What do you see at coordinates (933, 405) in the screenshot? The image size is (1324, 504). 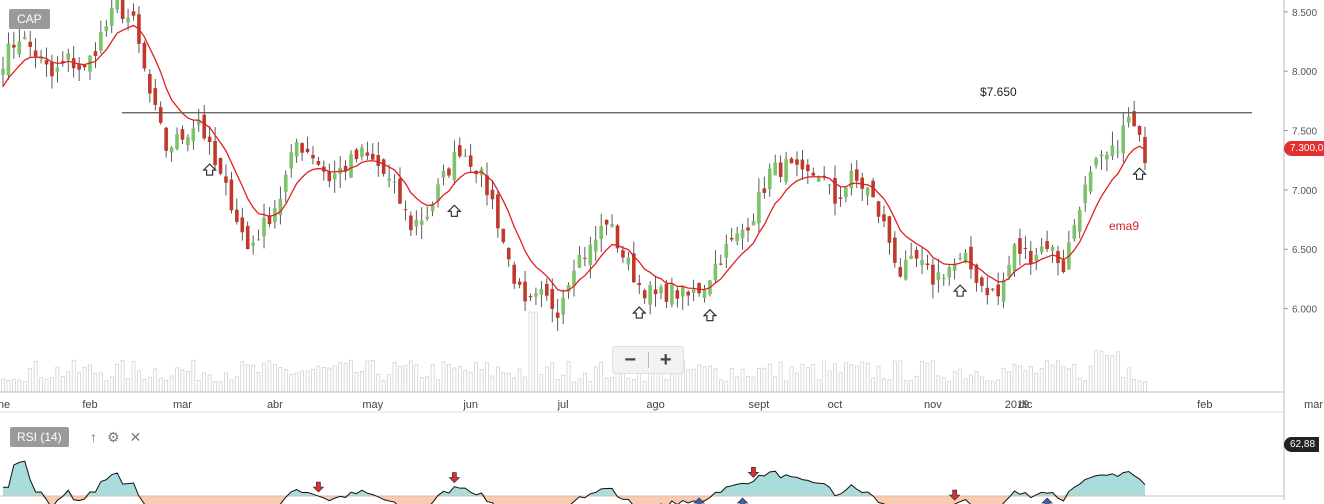 I see `x-tick-label: nov` at bounding box center [933, 405].